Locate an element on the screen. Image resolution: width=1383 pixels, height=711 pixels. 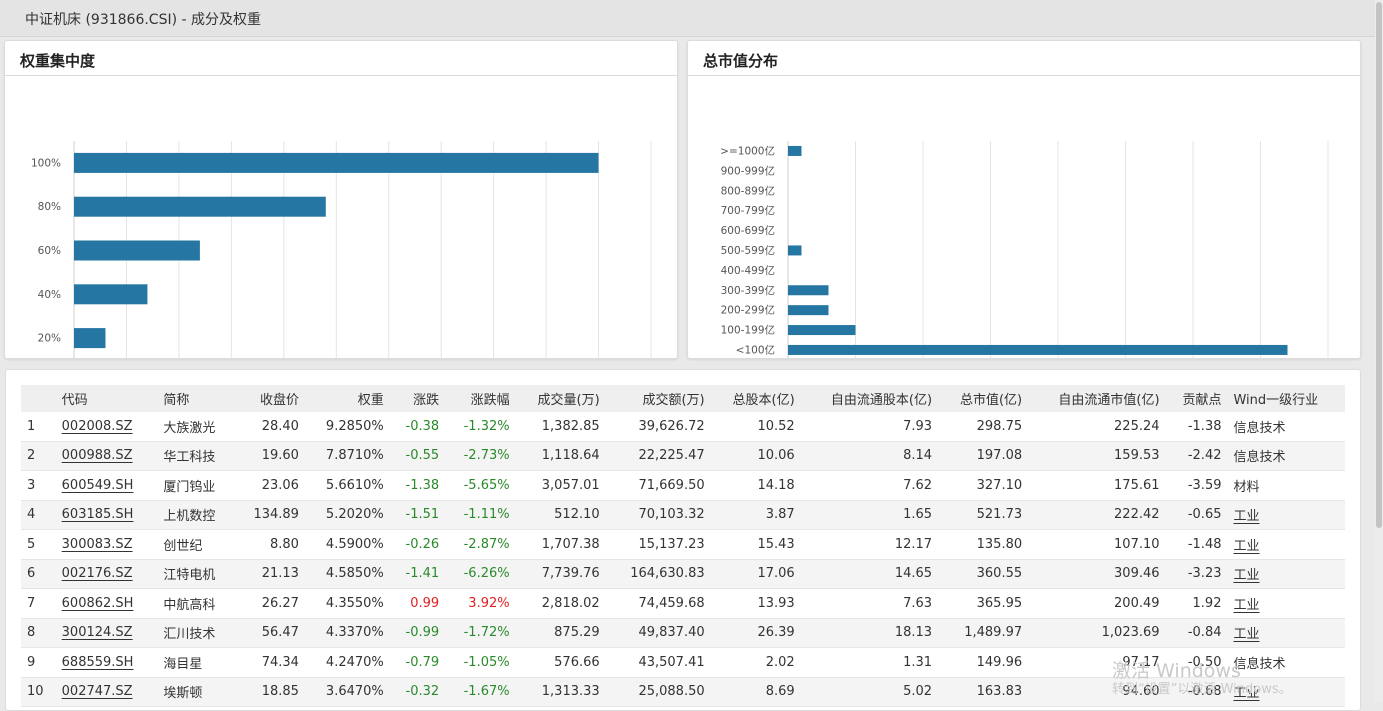
table-cell: 28.40 is located at coordinates (270, 427).